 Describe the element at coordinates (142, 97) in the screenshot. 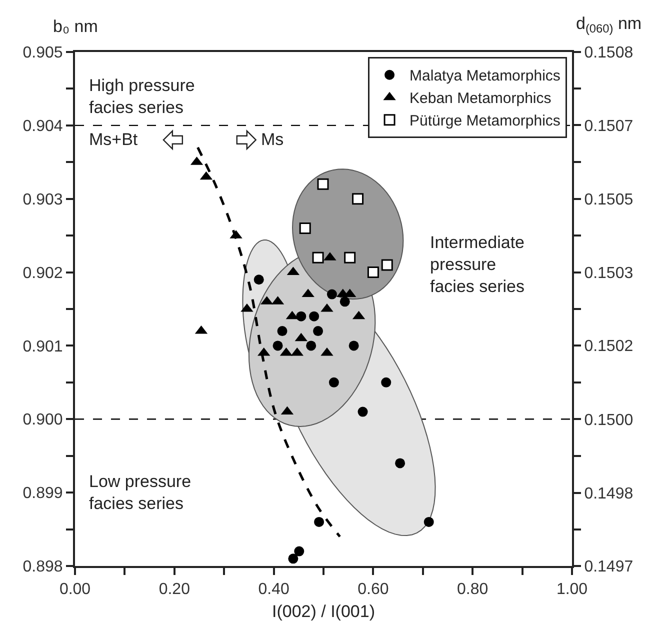

I see `annotation: High pressure facies series` at that location.